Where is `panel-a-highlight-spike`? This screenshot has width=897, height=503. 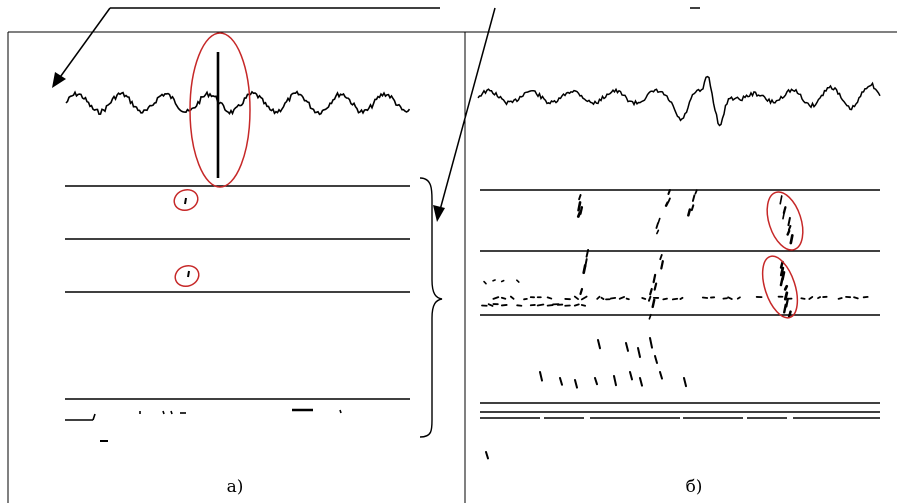 panel-a-highlight-spike is located at coordinates (220, 110).